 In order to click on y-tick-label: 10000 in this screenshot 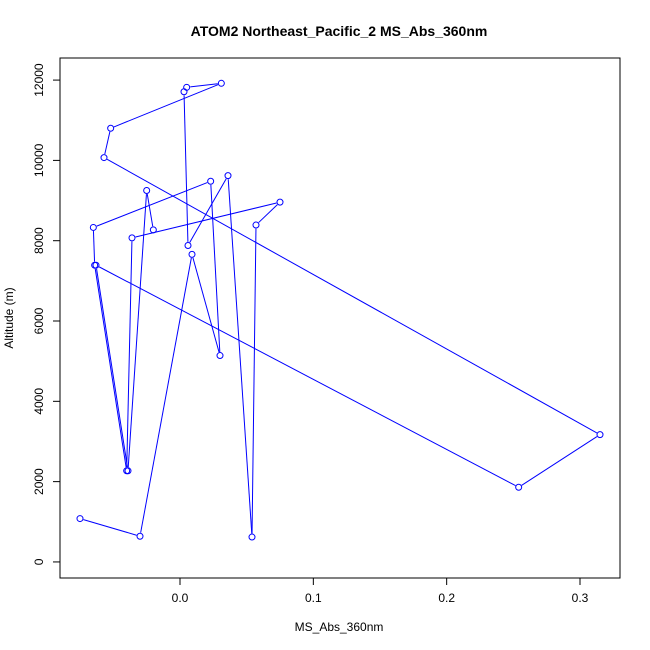, I will do `click(39, 160)`.